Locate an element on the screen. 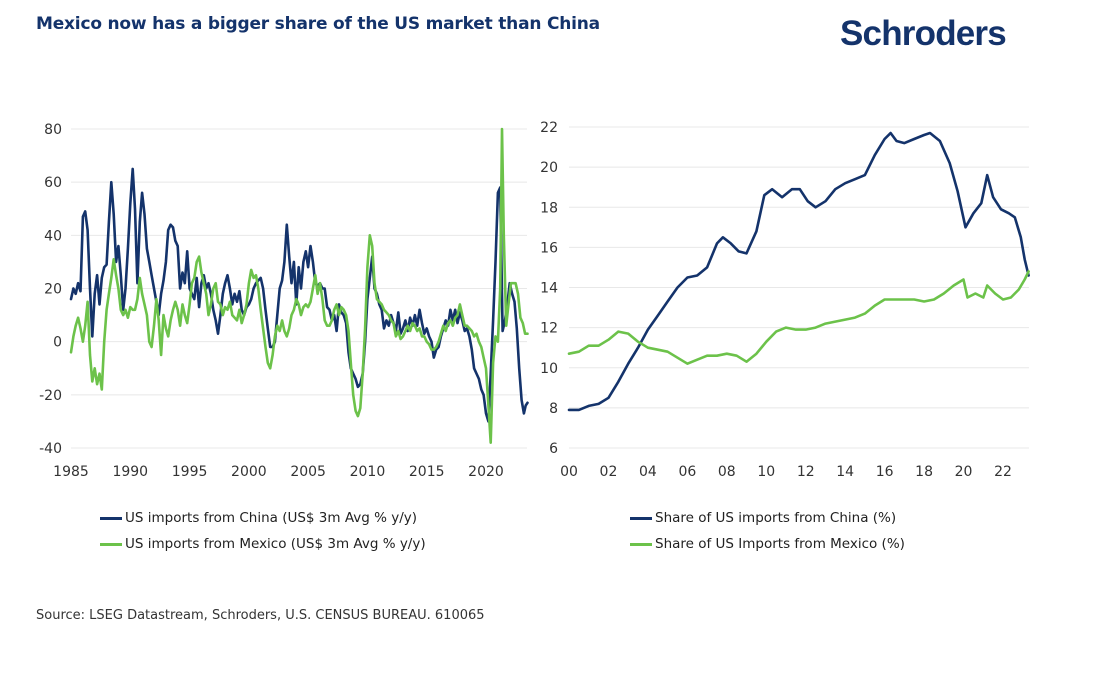  x-tick-label: 06 is located at coordinates (687, 472).